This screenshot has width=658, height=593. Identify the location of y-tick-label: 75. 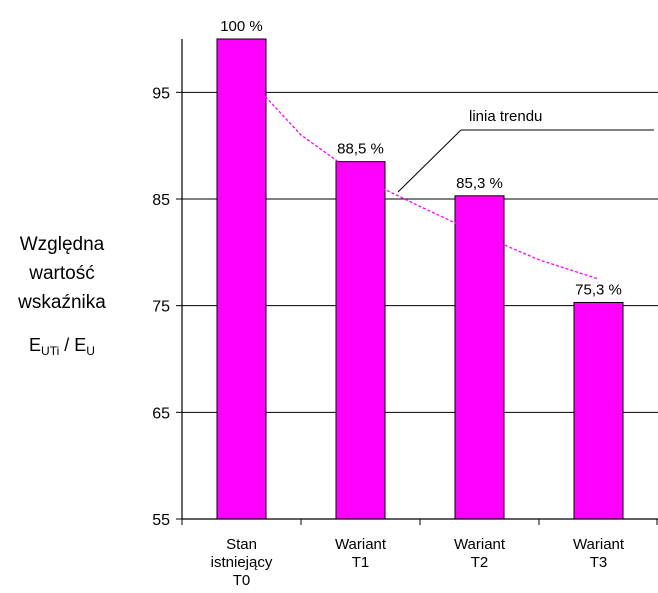
(161, 307).